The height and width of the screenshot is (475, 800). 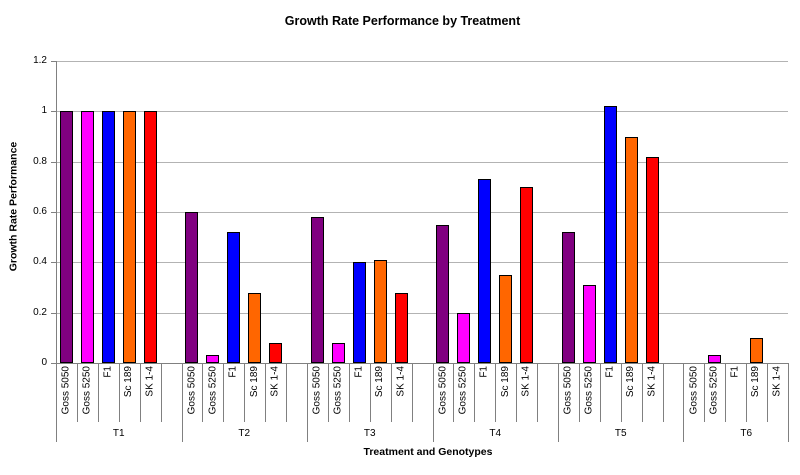 I want to click on treatment-label: T3, so click(x=369, y=433).